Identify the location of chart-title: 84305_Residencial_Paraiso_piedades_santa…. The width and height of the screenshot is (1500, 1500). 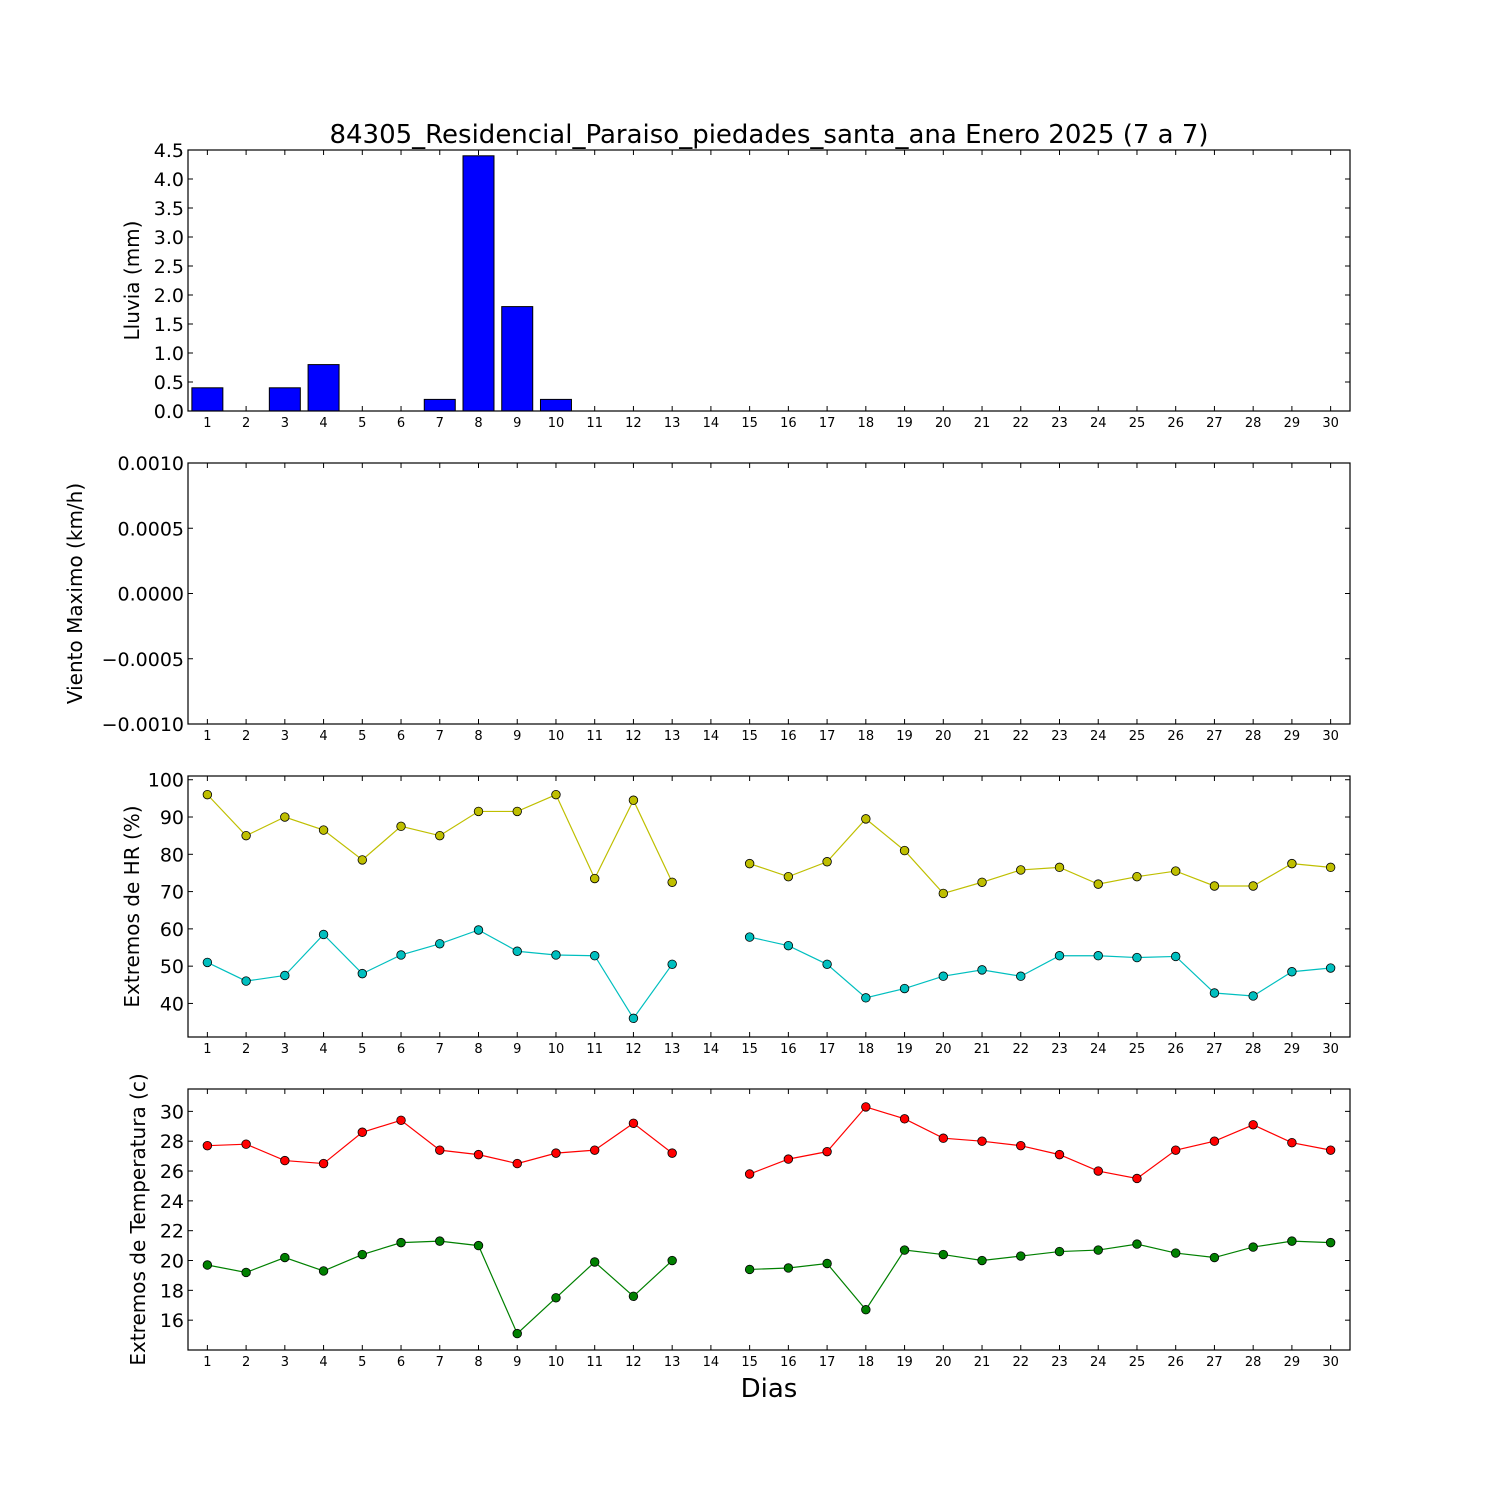
(768, 135).